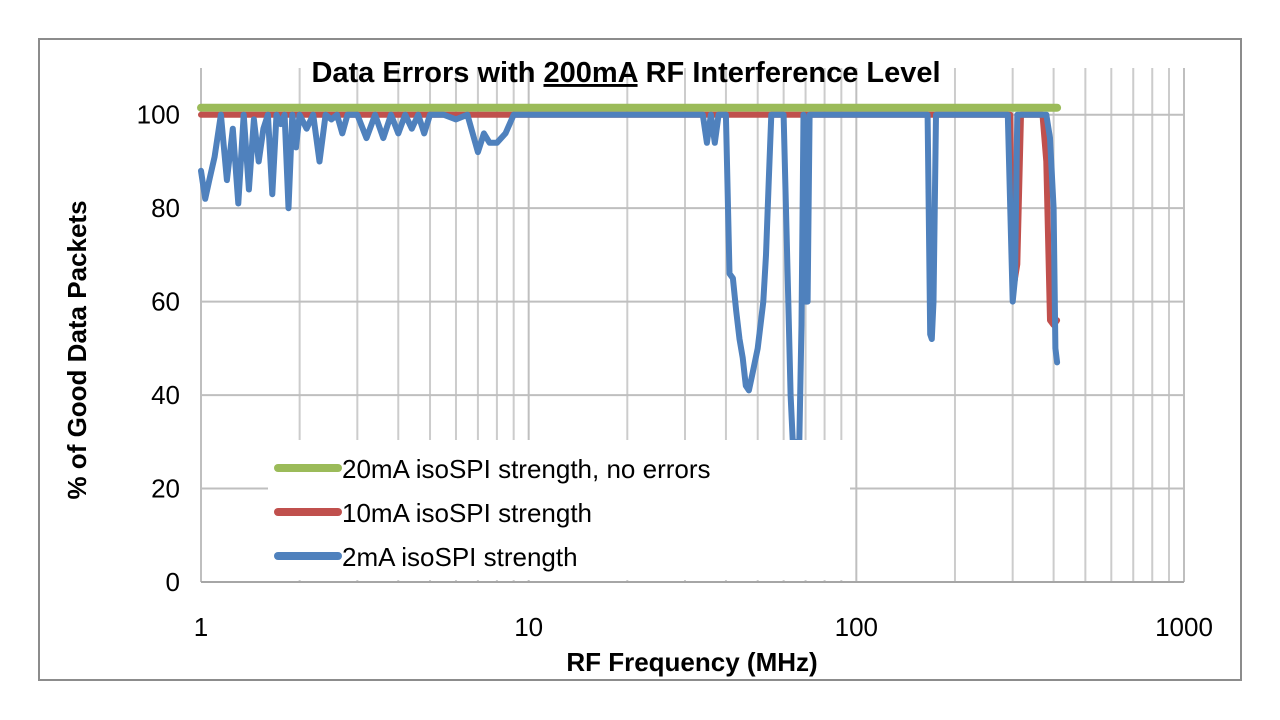  Describe the element at coordinates (856, 627) in the screenshot. I see `x-tick-label: 100` at that location.